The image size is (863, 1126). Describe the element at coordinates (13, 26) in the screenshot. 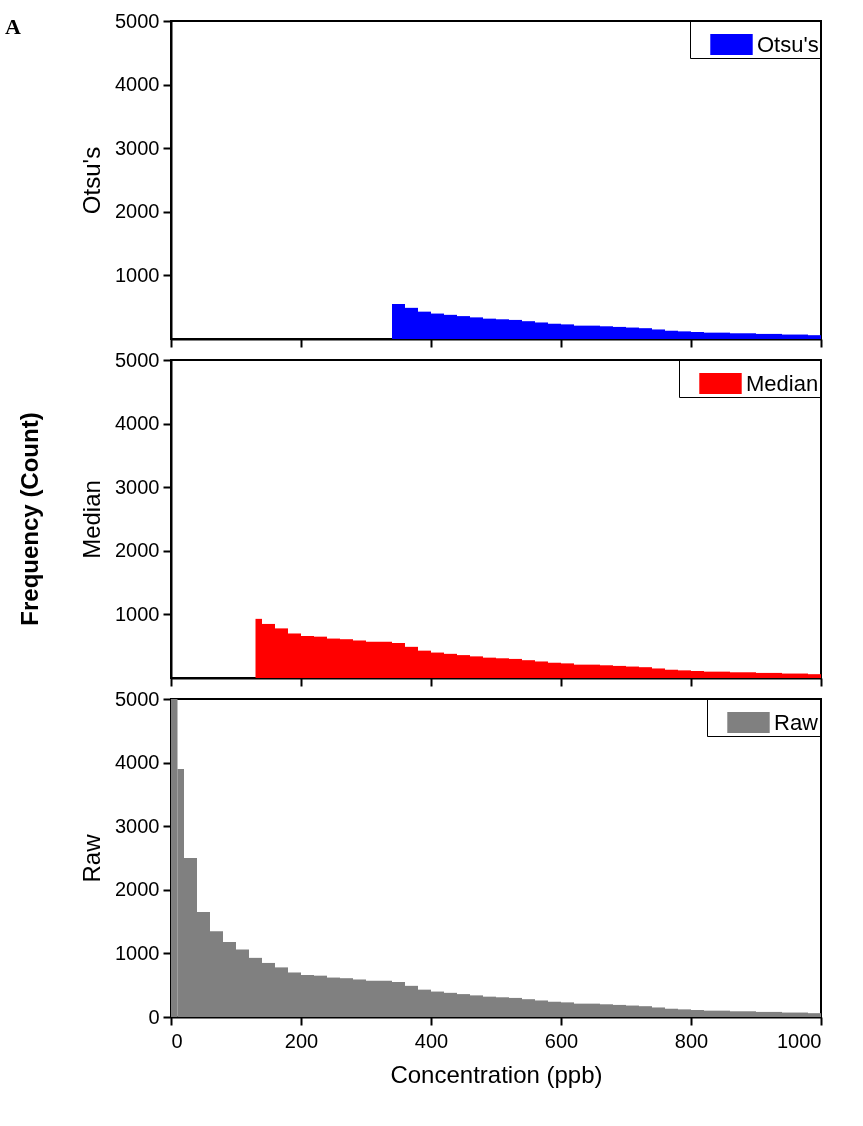

I see `text: A` at that location.